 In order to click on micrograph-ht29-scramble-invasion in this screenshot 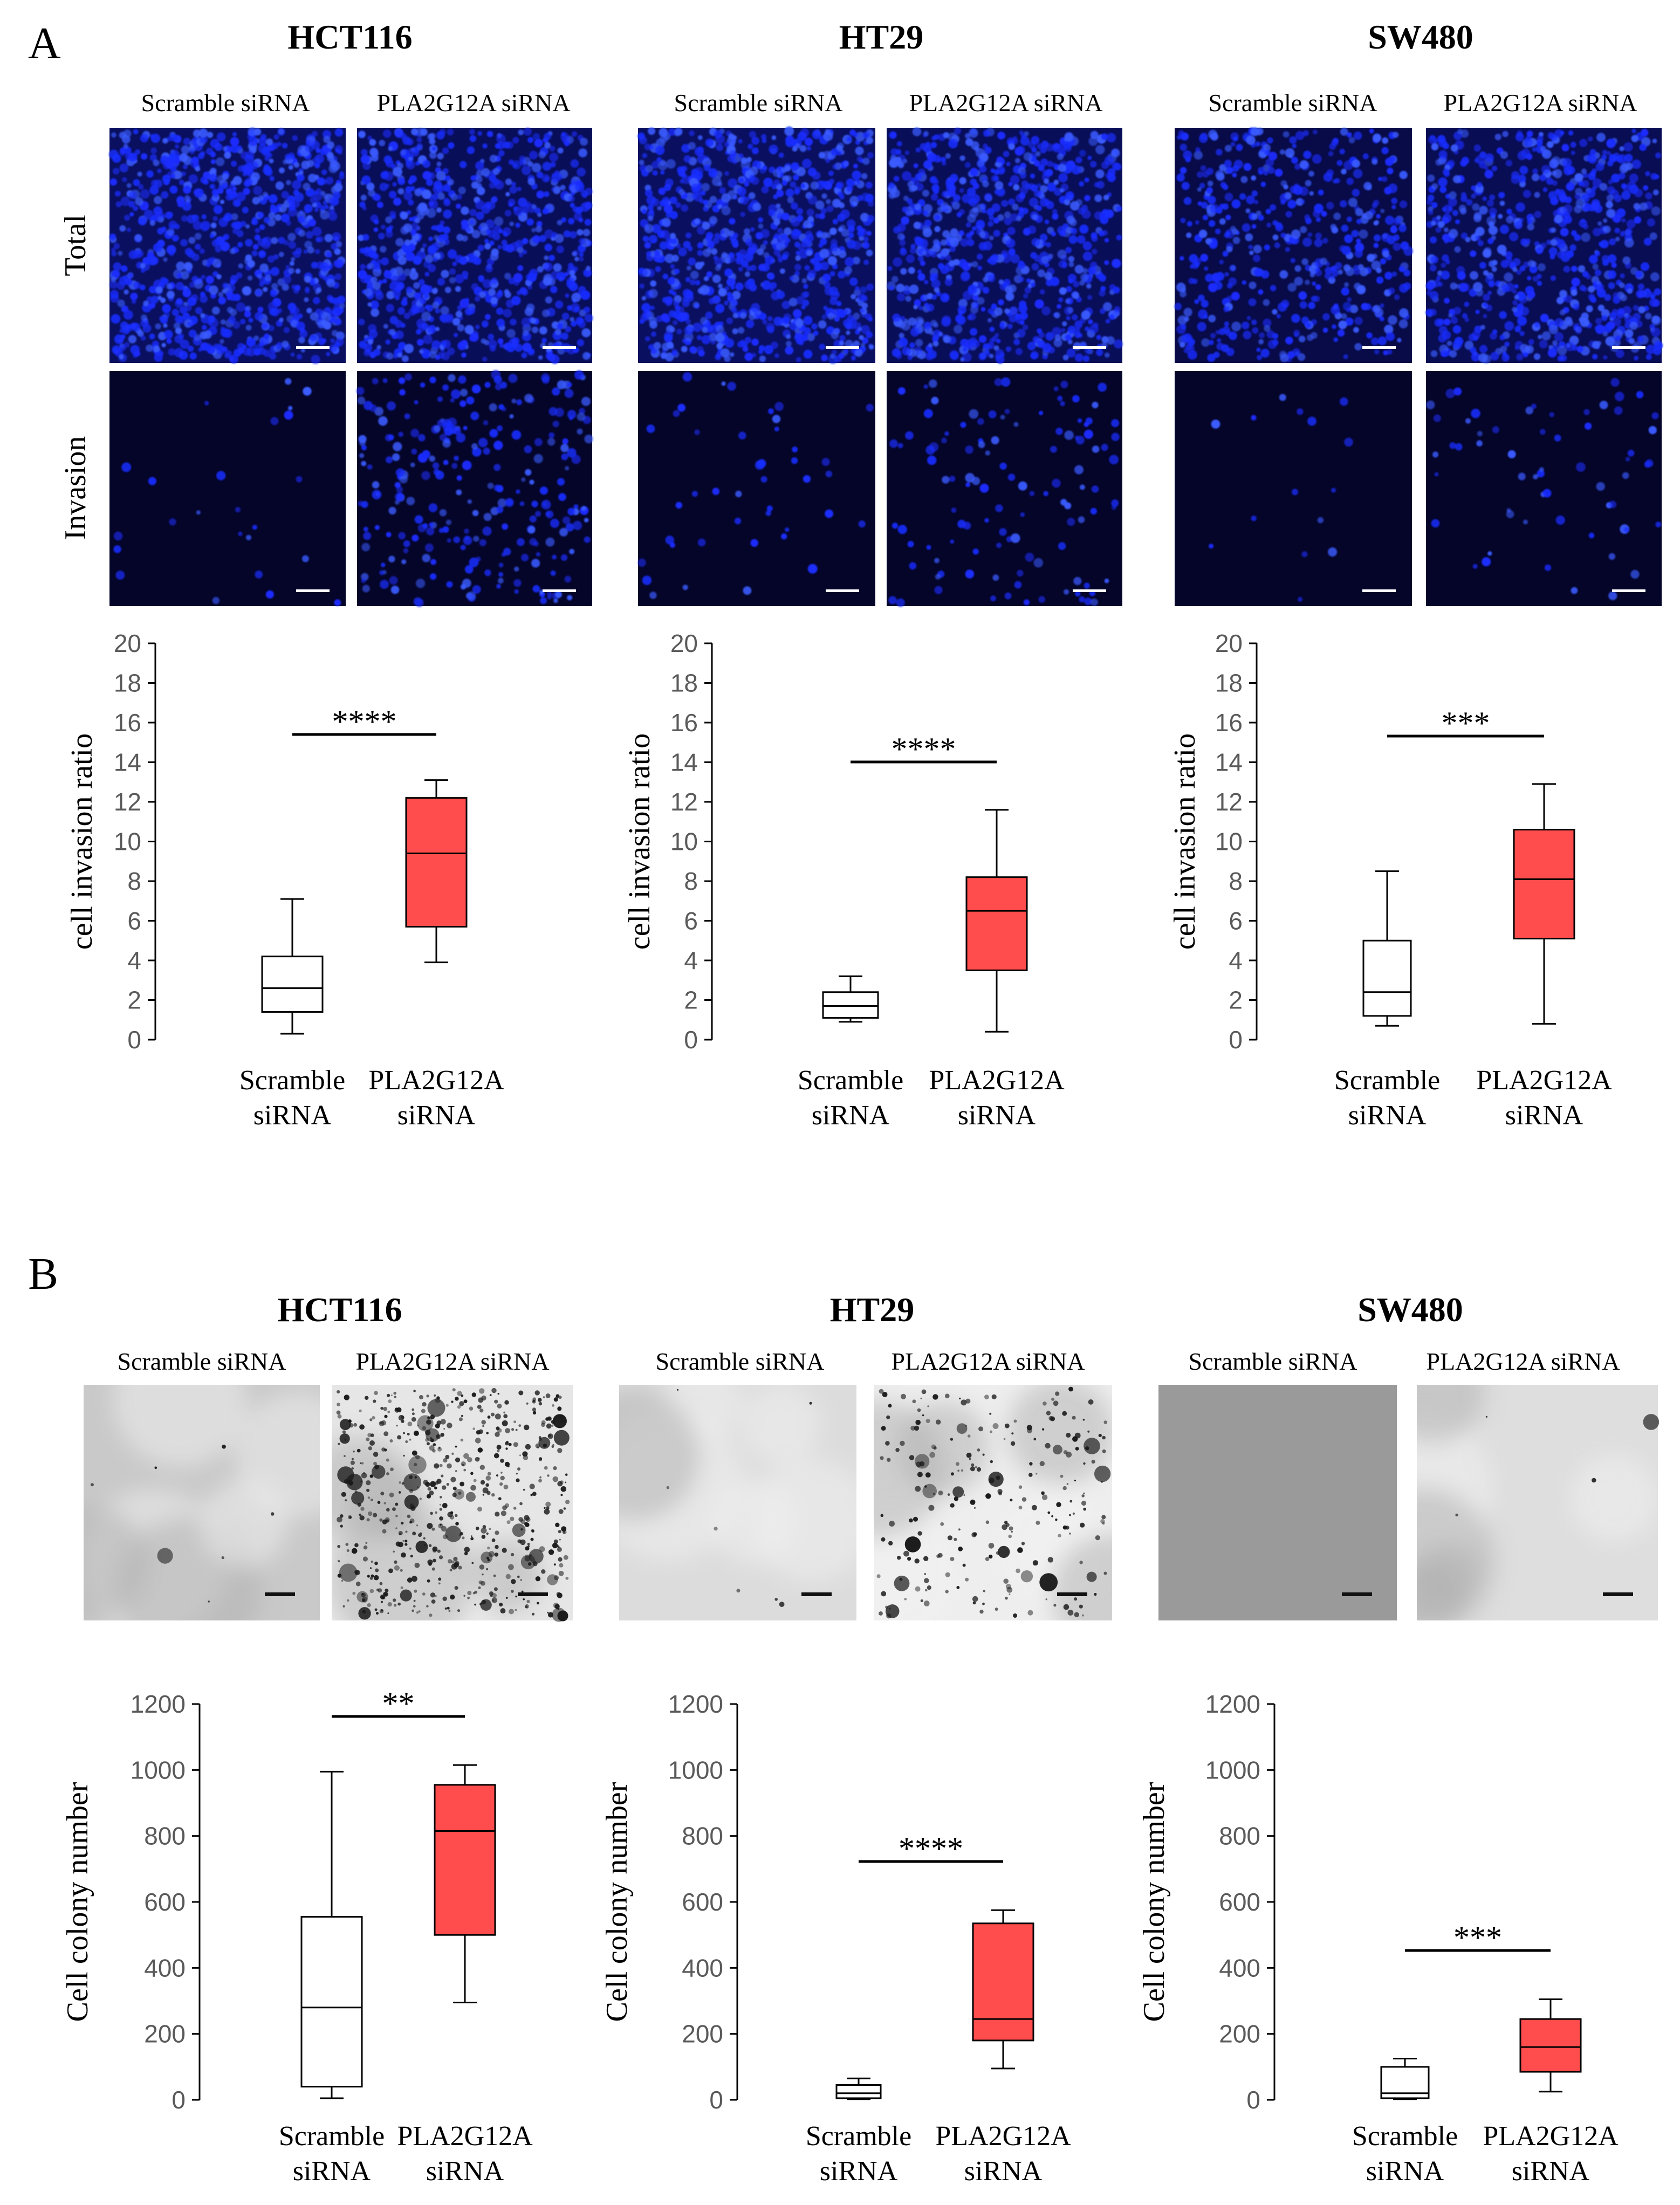, I will do `click(756, 489)`.